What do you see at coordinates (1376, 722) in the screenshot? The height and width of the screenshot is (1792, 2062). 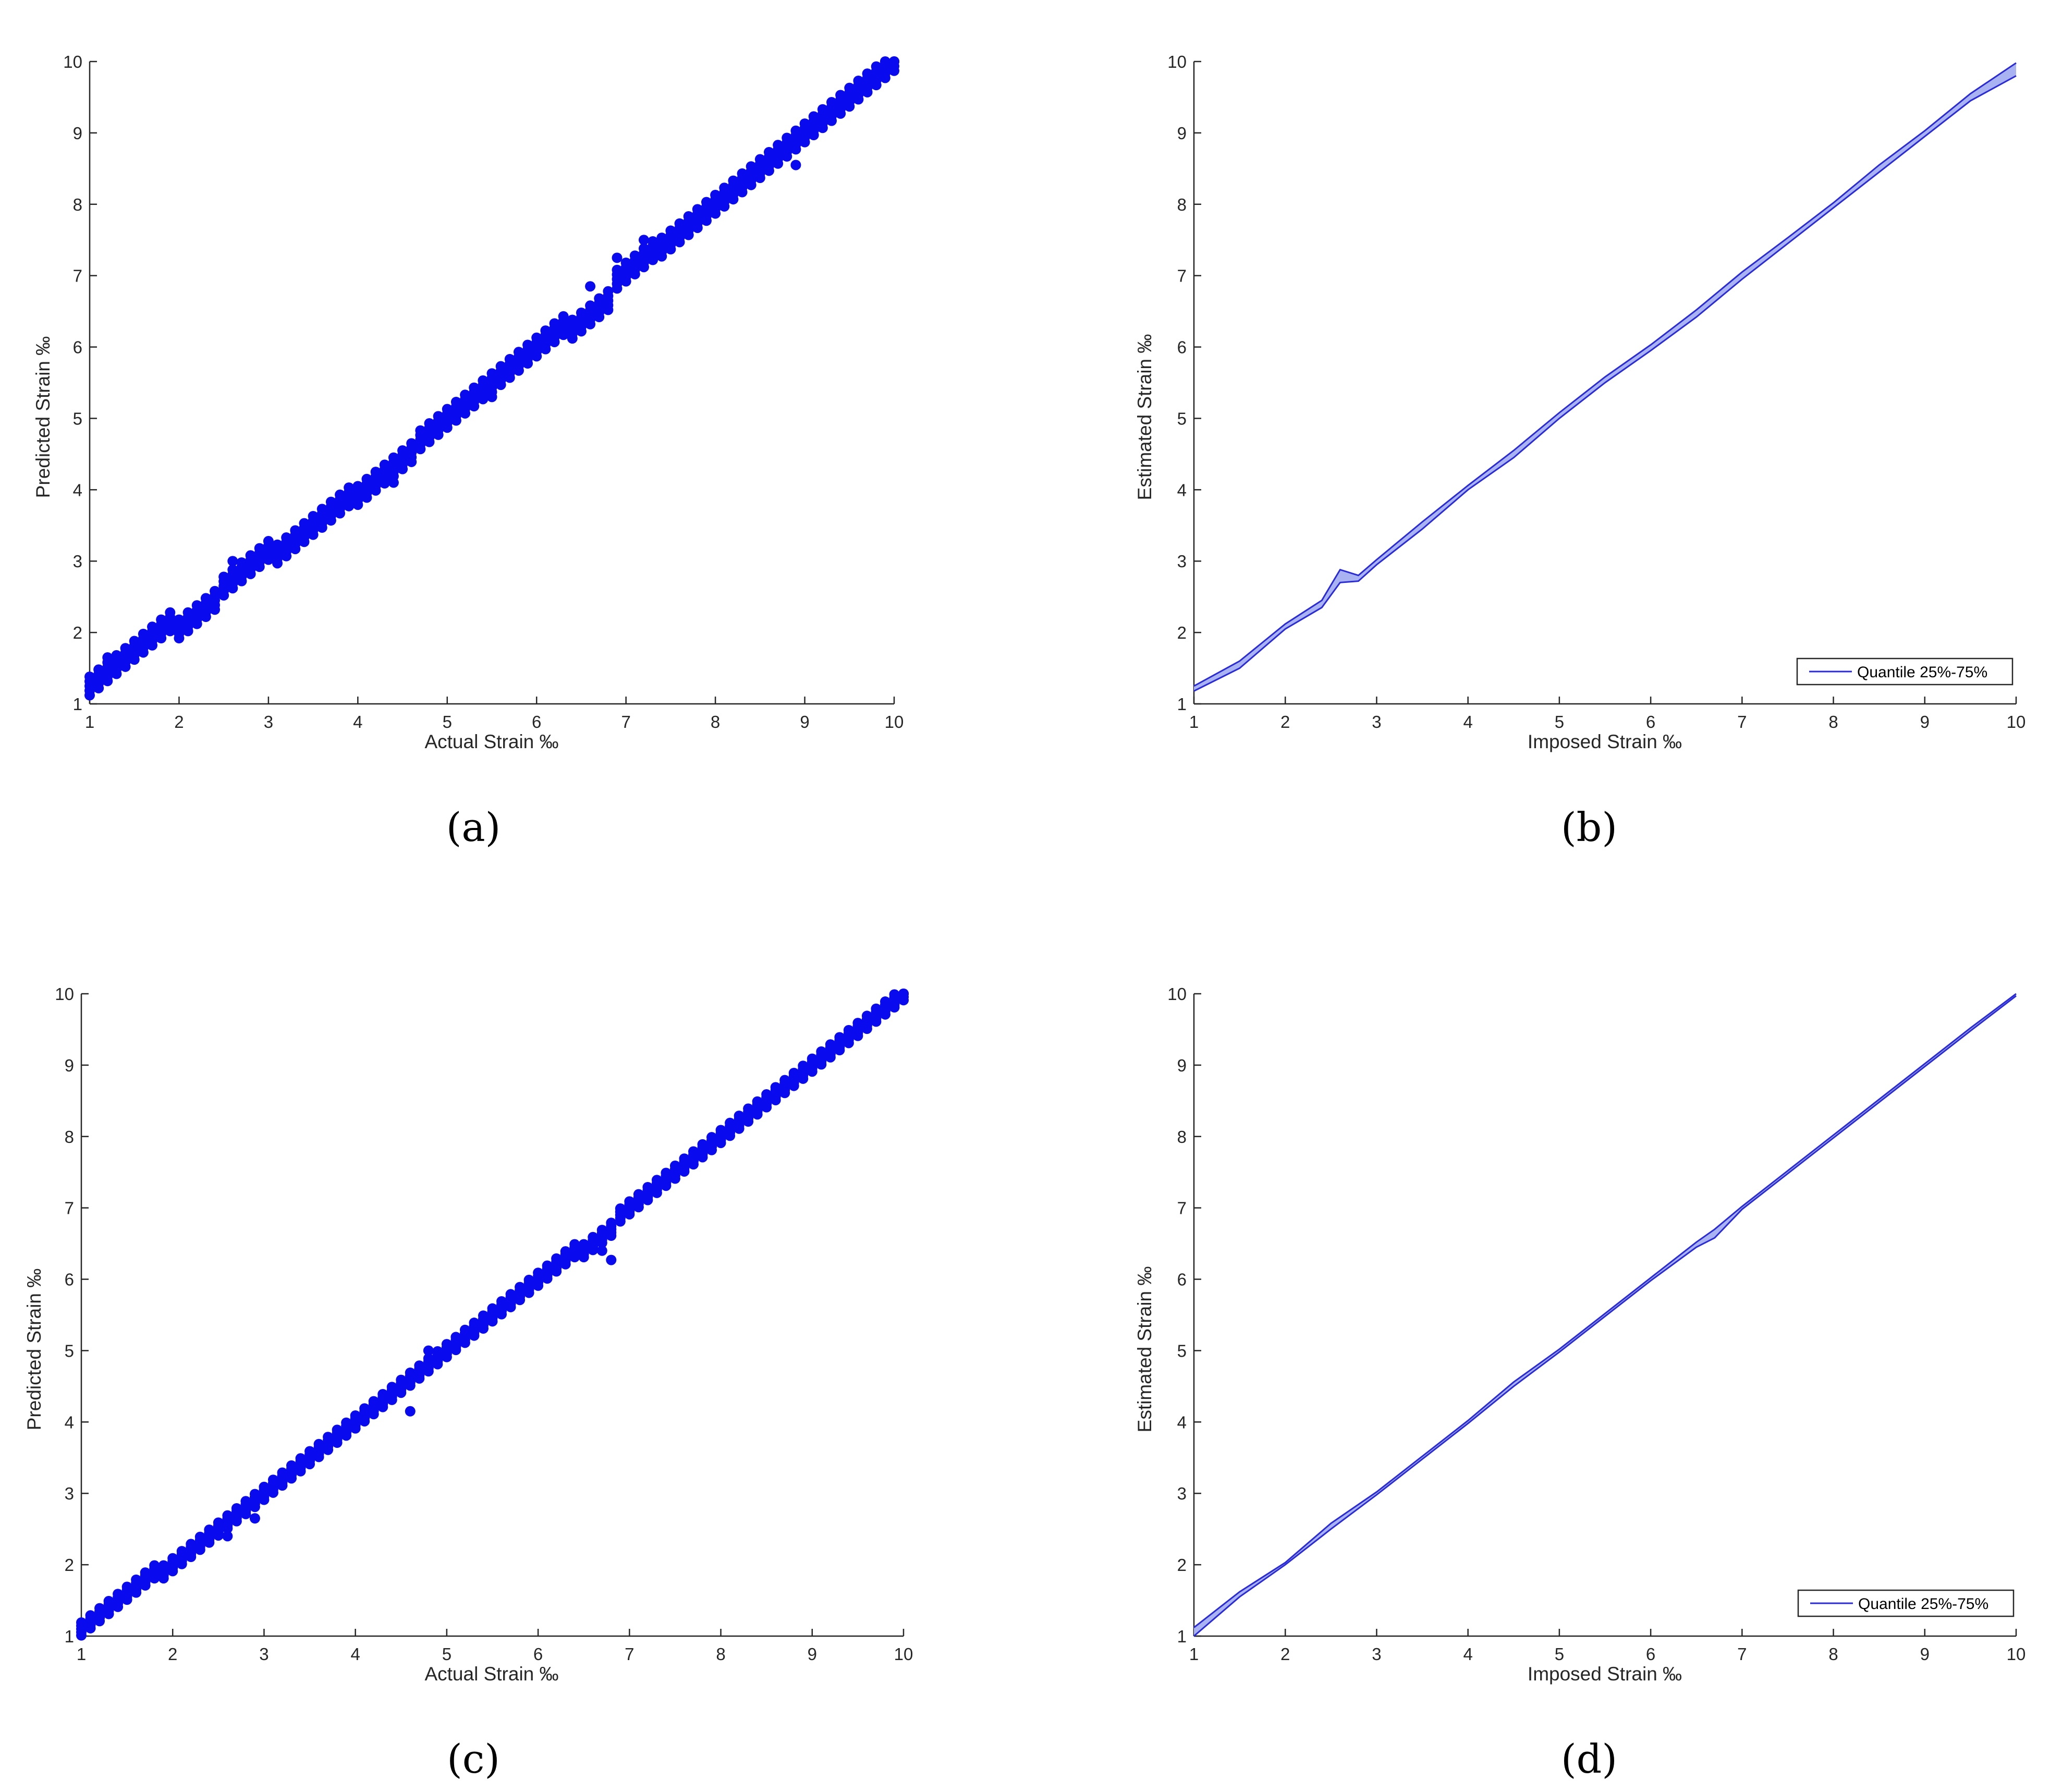 I see `x-tick-label-b: 3` at bounding box center [1376, 722].